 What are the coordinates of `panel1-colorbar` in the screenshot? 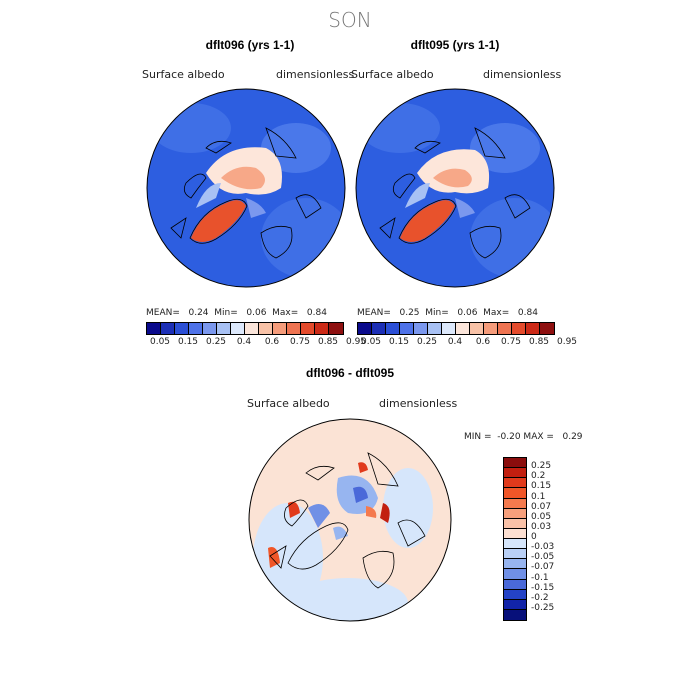 It's located at (245, 328).